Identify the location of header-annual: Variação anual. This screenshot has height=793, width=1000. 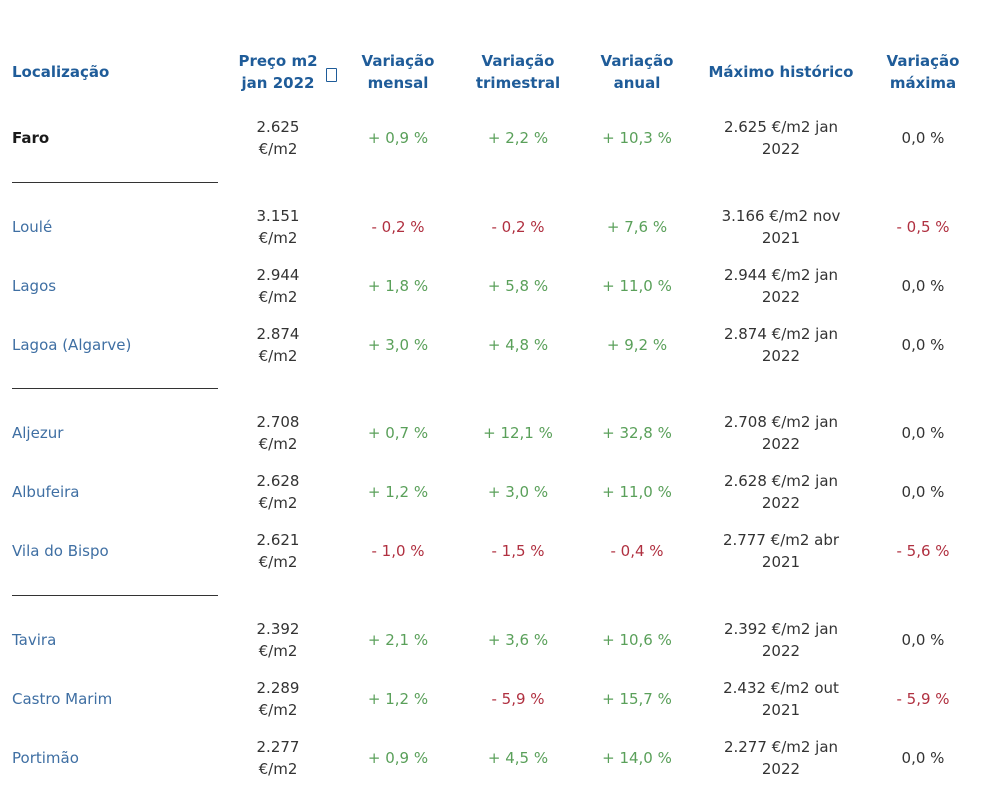
(637, 73).